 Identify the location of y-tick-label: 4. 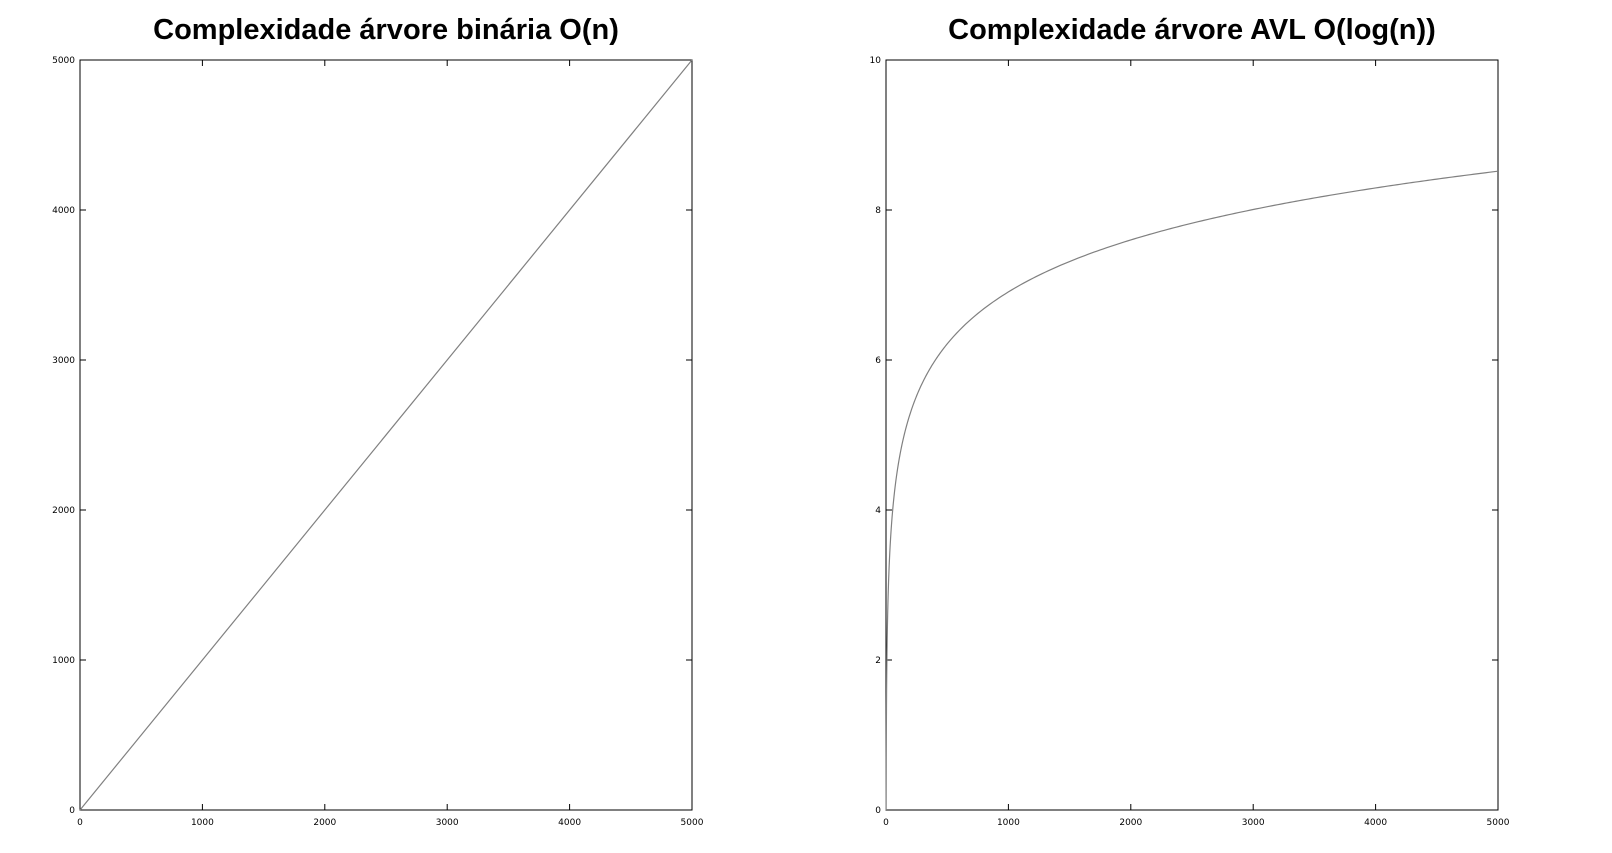
(878, 511).